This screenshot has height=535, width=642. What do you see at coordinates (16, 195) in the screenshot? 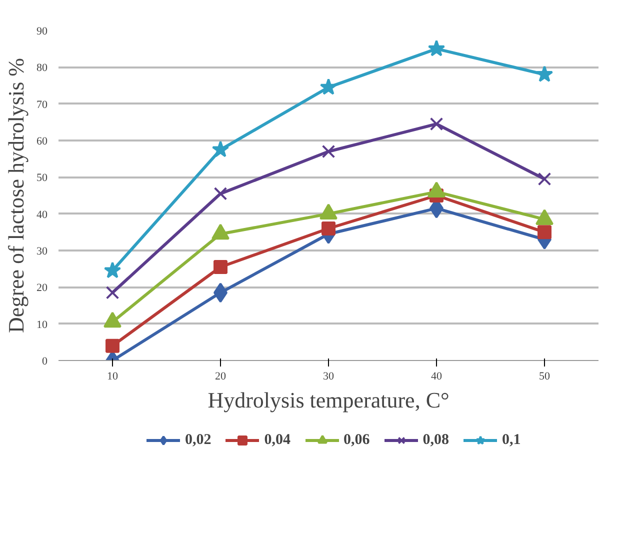
I see `y-axis-title: Degree of lactose hydrolysis %` at bounding box center [16, 195].